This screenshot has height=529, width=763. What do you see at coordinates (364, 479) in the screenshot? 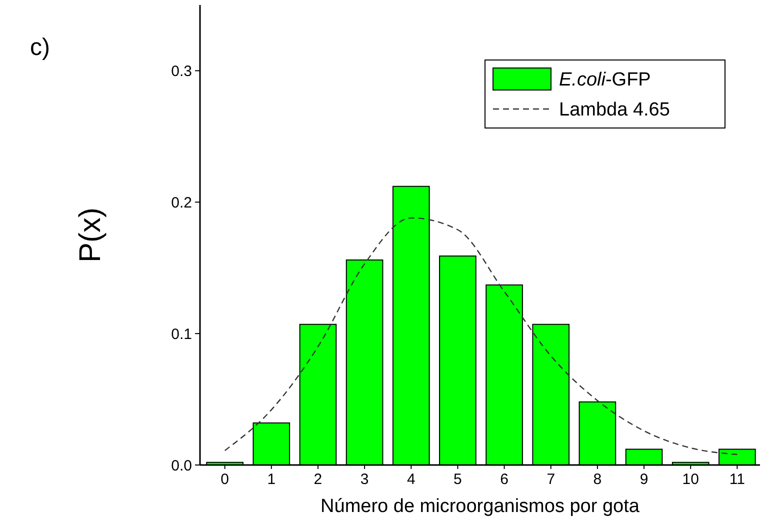
I see `x-tick-label: 3` at bounding box center [364, 479].